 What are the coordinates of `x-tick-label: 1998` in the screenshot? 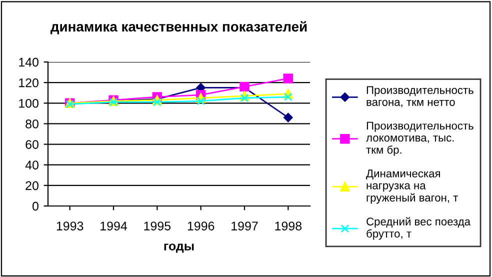 It's located at (288, 226).